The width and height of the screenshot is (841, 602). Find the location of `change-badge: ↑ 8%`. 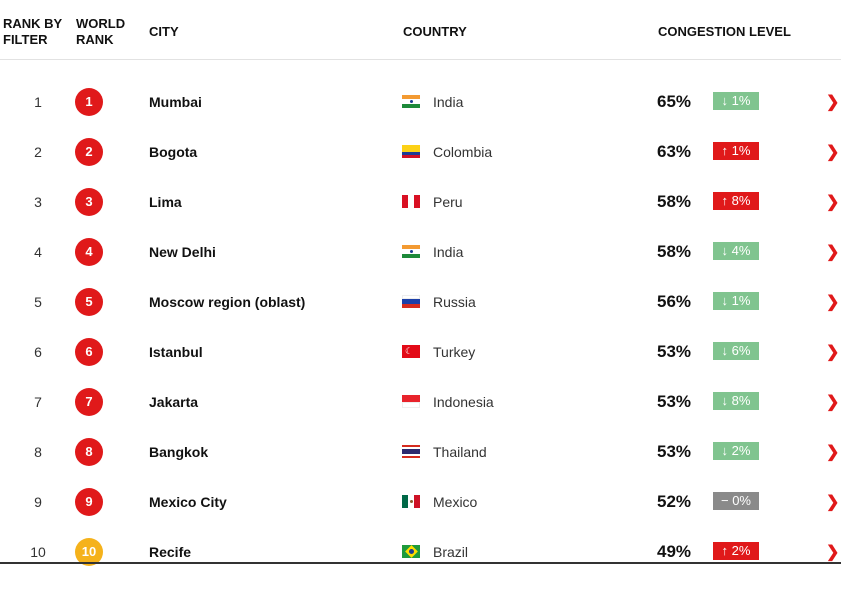

change-badge: ↑ 8% is located at coordinates (736, 201).